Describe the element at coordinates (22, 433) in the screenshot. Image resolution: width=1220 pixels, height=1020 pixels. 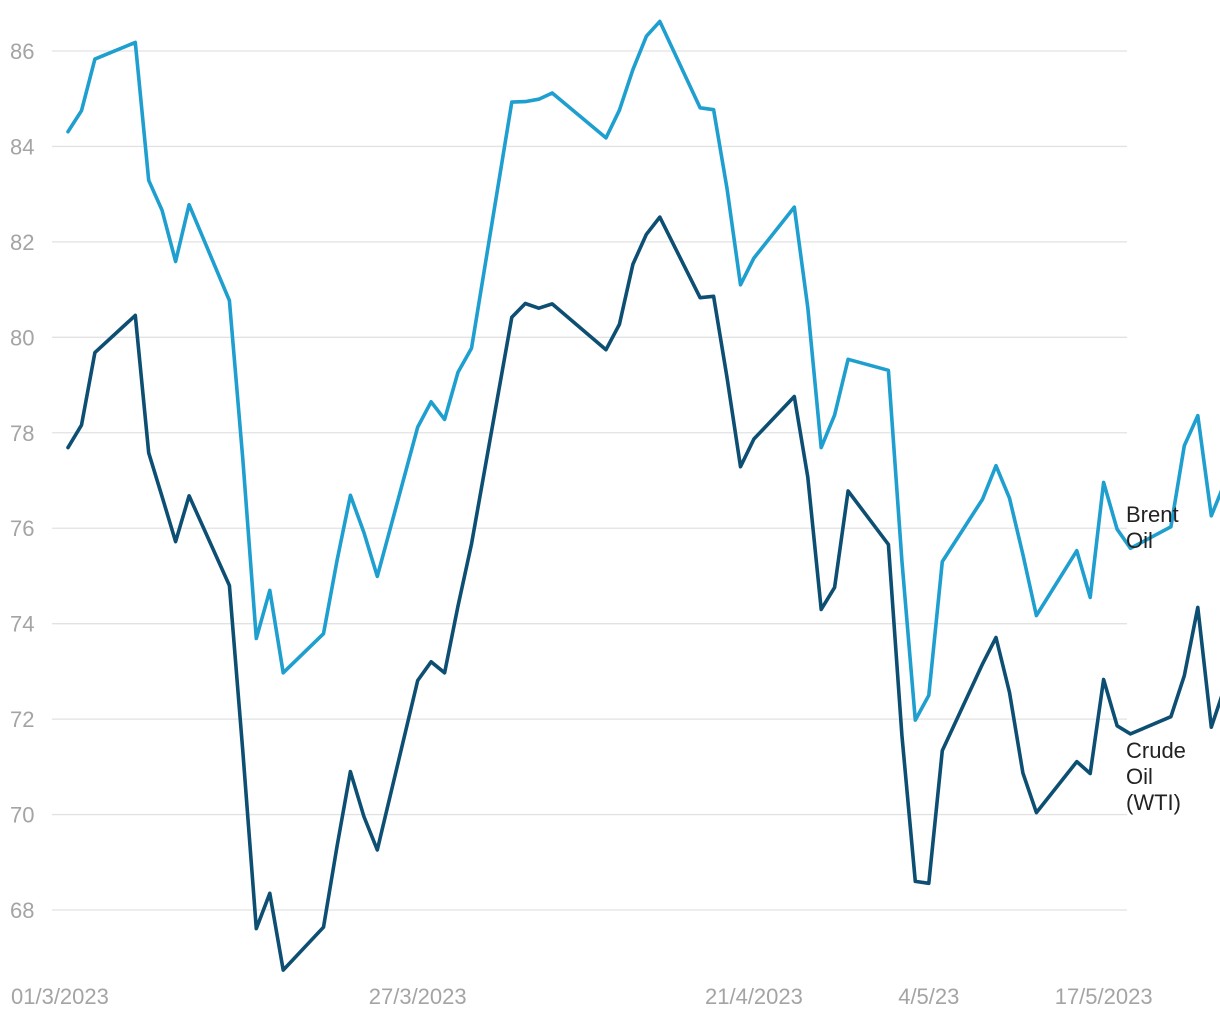
I see `y-tick-label: 78` at that location.